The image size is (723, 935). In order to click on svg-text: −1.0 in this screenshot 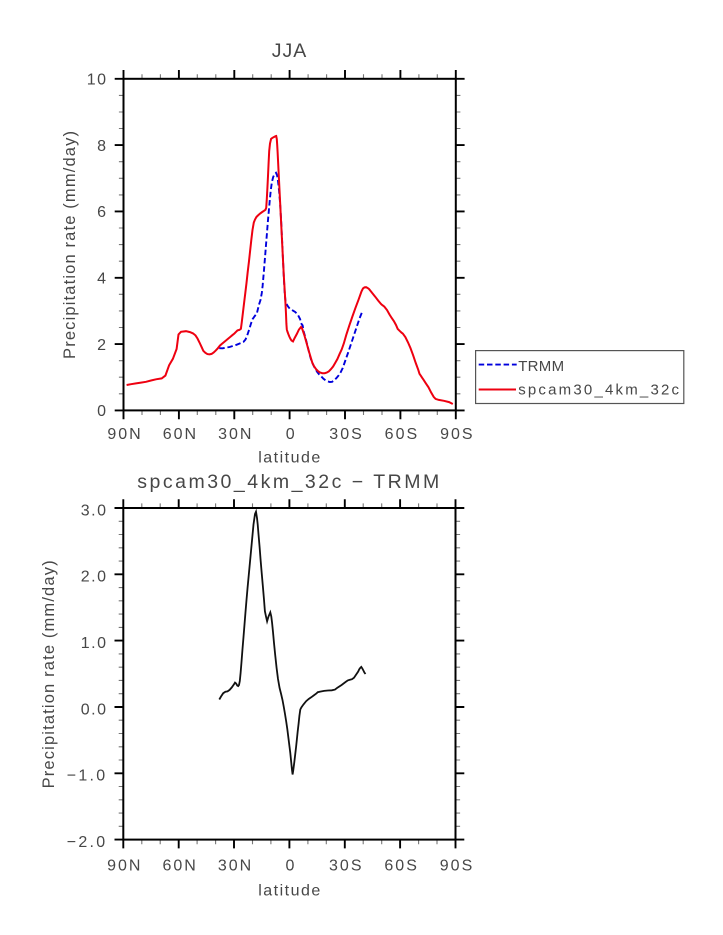, I will do `click(87, 776)`.